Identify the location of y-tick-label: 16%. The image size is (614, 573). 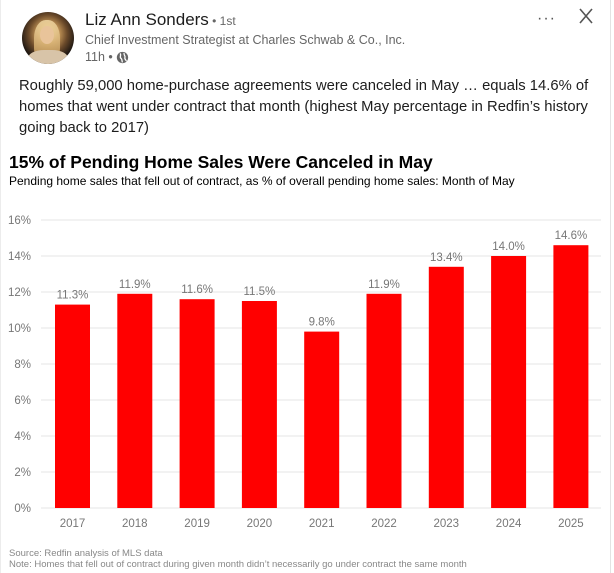
(19, 221).